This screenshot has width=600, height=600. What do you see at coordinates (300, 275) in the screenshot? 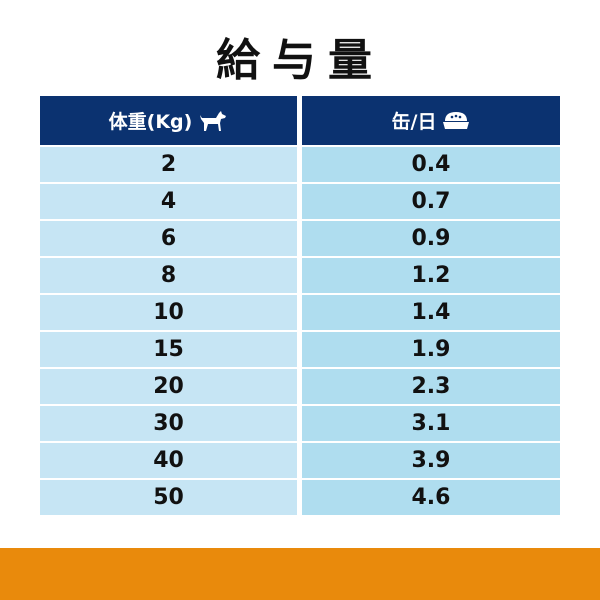
I see `table-row: 8 1.2` at bounding box center [300, 275].